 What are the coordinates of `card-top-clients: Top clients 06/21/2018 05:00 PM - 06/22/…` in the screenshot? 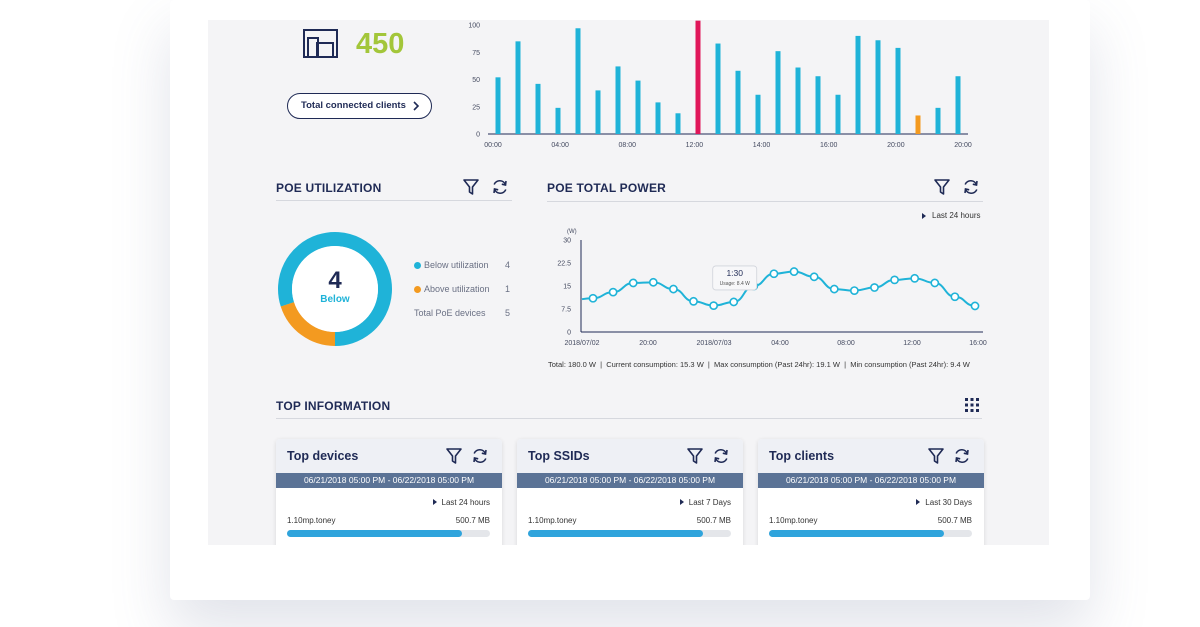 It's located at (871, 492).